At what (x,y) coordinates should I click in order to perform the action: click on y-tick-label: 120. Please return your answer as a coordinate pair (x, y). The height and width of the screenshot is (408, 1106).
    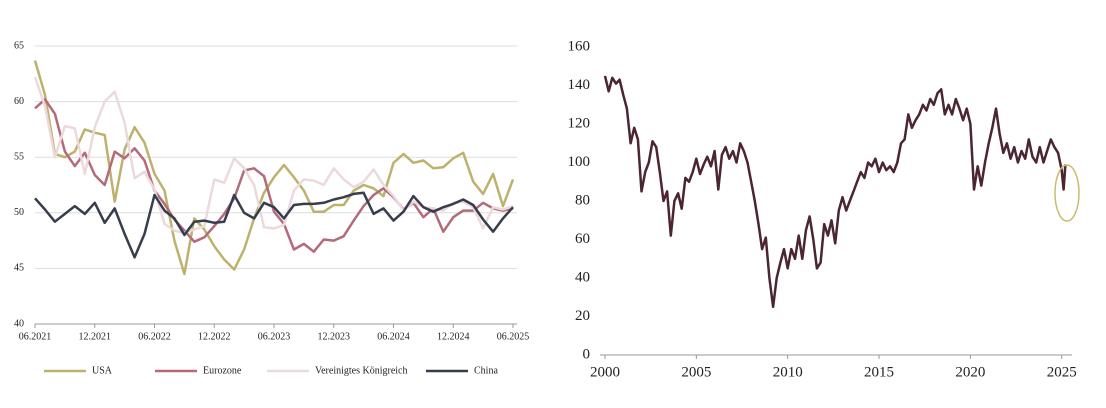
    Looking at the image, I should click on (579, 123).